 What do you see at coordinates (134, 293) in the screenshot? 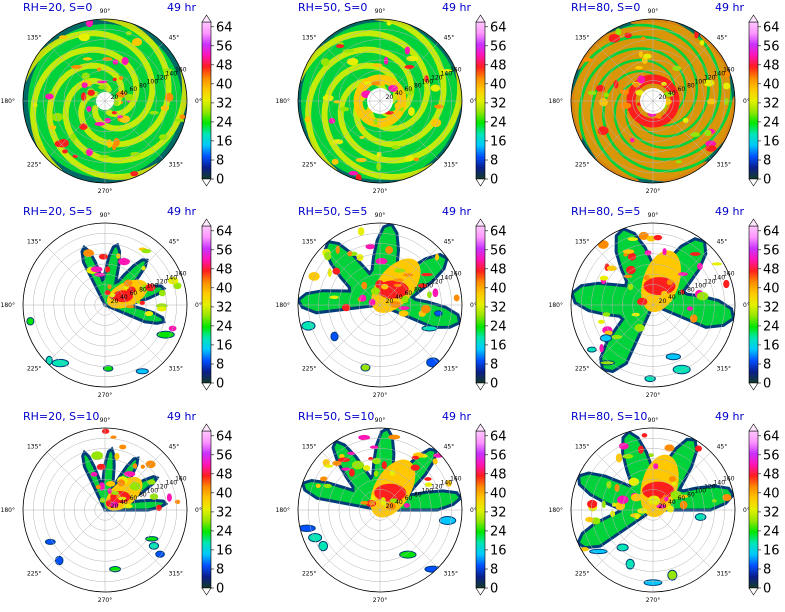
I see `radial-tick-label: 60` at bounding box center [134, 293].